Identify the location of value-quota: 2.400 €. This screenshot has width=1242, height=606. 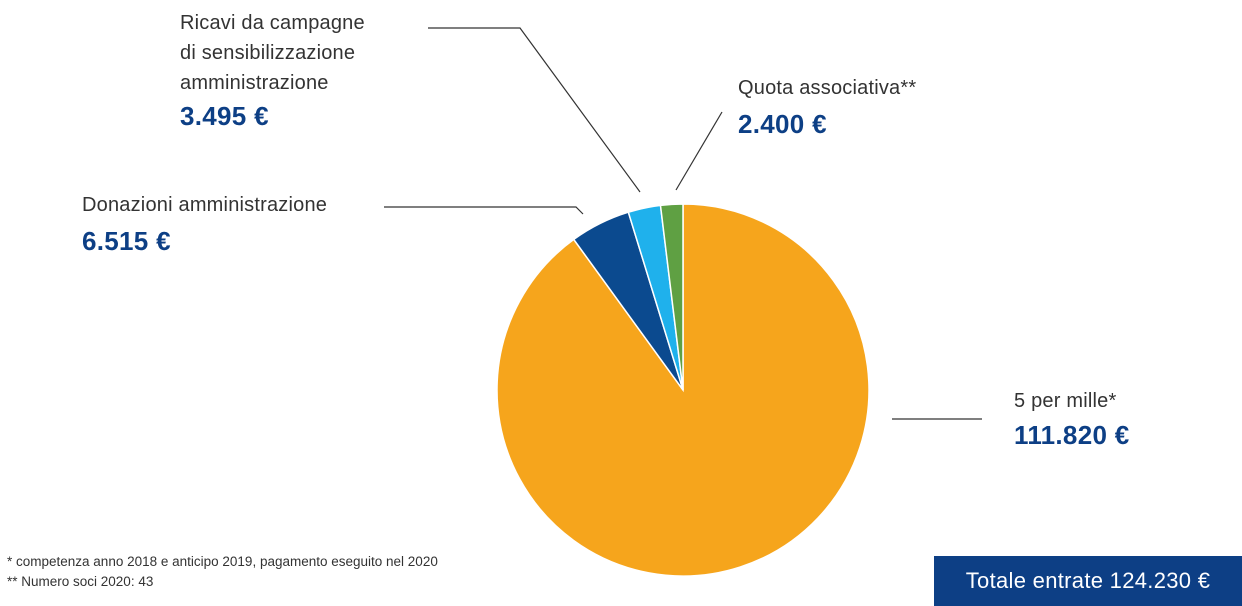
(782, 124).